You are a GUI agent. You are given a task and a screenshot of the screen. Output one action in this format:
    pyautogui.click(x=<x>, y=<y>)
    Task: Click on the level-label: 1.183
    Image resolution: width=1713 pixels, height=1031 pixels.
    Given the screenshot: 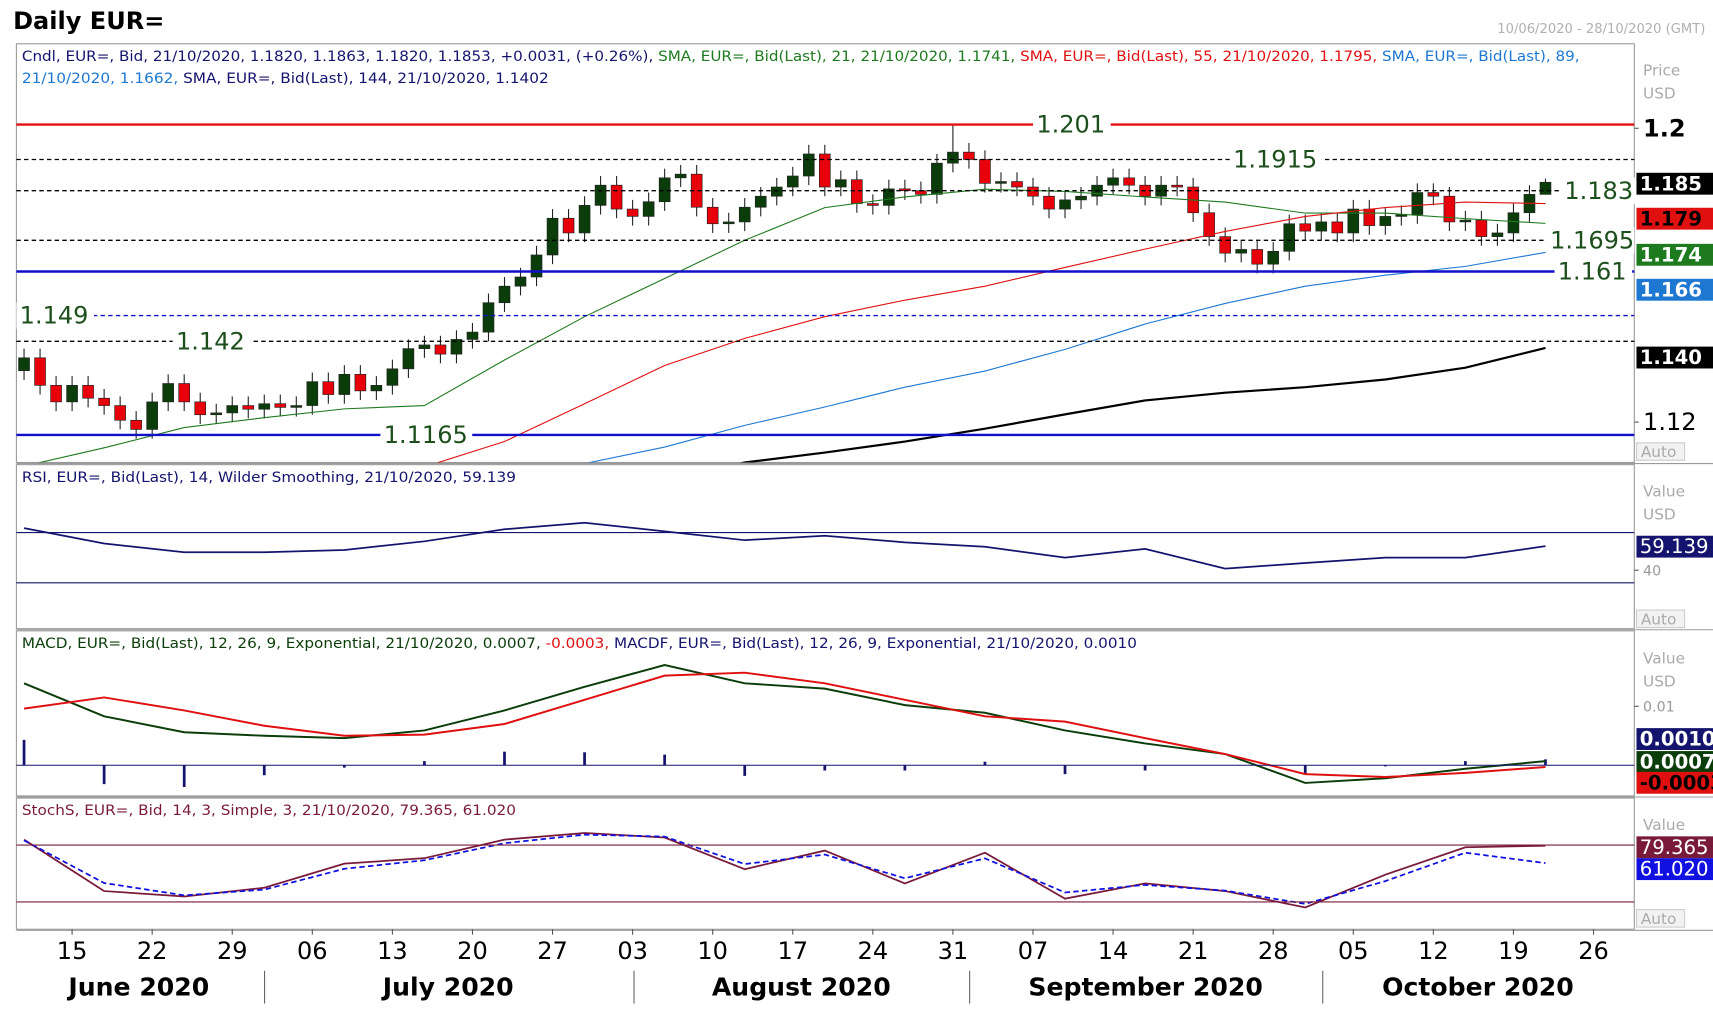 What is the action you would take?
    pyautogui.click(x=1598, y=191)
    